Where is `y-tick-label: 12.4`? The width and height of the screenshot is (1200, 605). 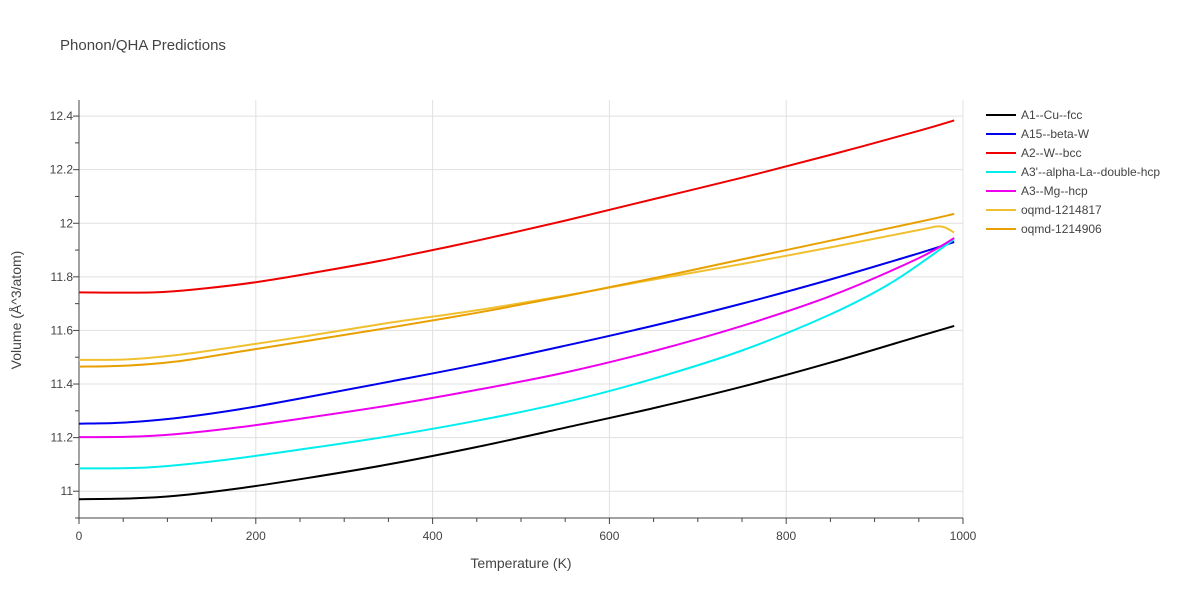 y-tick-label: 12.4 is located at coordinates (62, 116).